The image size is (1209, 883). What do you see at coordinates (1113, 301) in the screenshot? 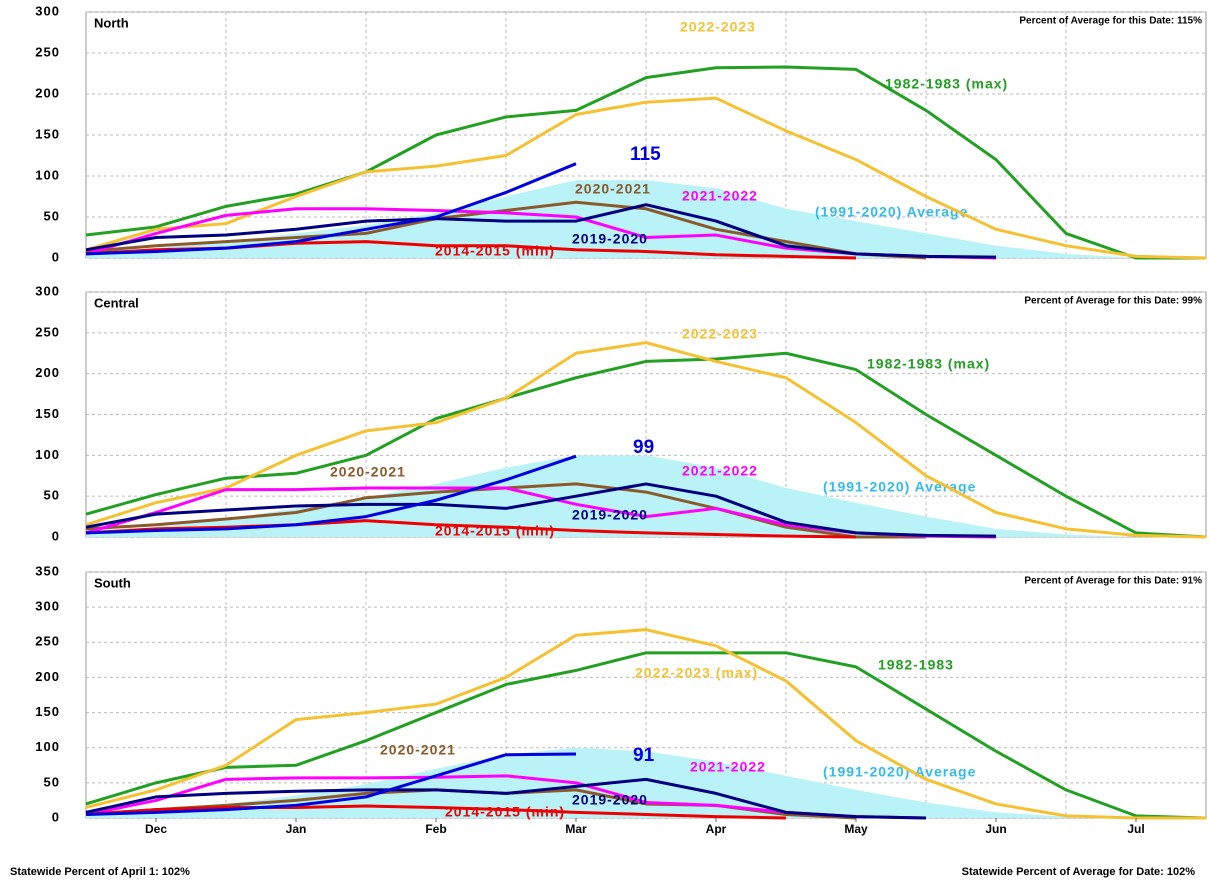
I see `panel-subtitle: Percent of Average for this Date: 99%` at bounding box center [1113, 301].